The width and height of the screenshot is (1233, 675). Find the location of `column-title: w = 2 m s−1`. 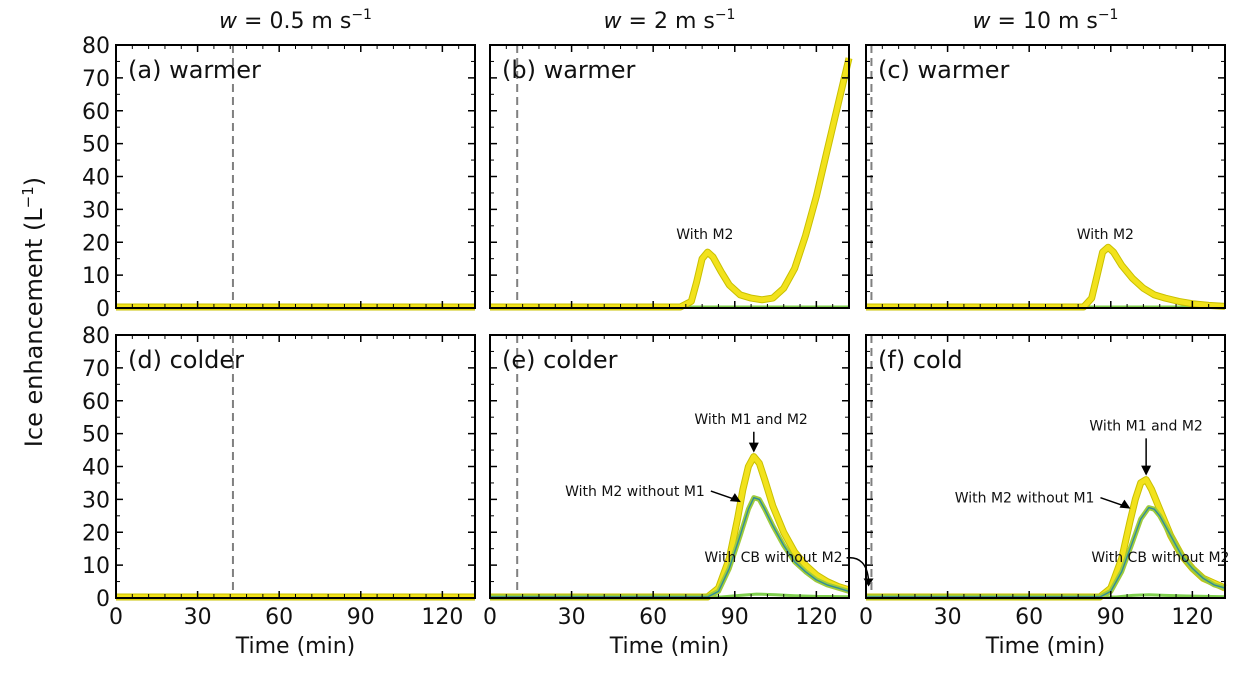

column-title: w = 2 m s−1 is located at coordinates (670, 20).